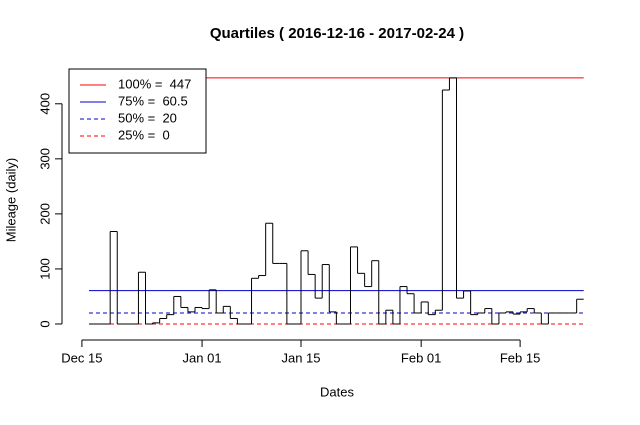  I want to click on x-tick-label: Jan 15, so click(300, 357).